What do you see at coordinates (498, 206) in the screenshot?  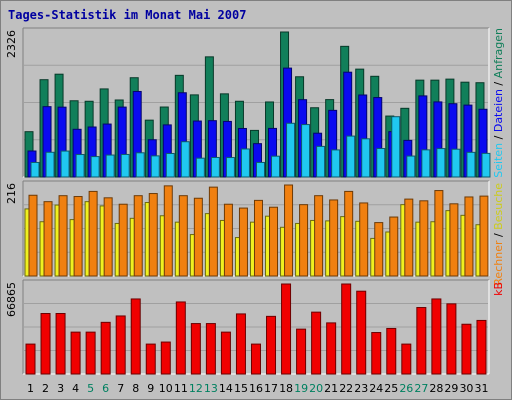 I see `legend-entry-besuche: Besuche` at bounding box center [498, 206].